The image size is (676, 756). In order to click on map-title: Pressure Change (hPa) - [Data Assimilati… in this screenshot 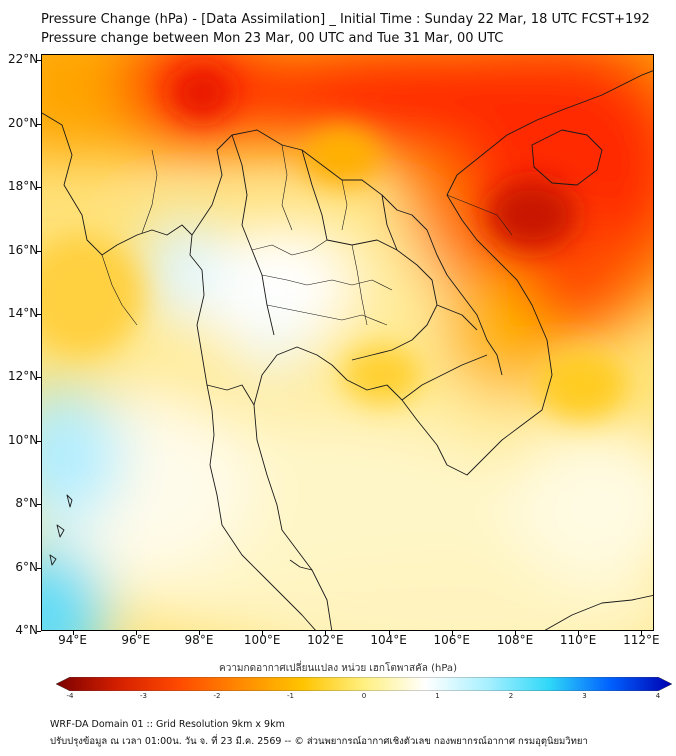, I will do `click(345, 19)`.